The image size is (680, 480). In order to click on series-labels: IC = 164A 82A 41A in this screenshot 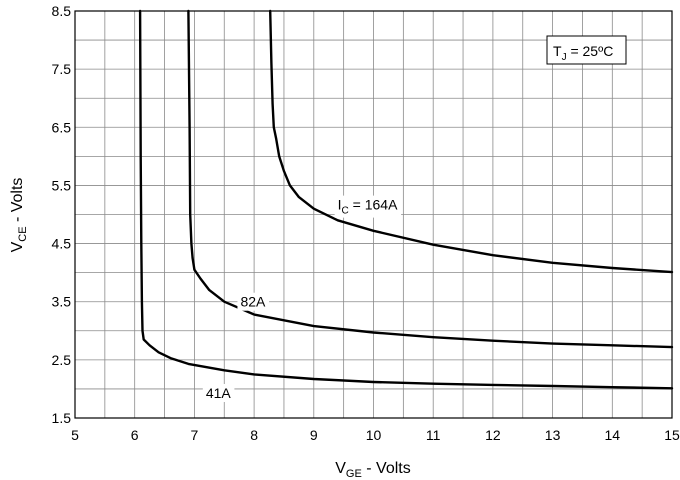, I will do `click(302, 298)`.